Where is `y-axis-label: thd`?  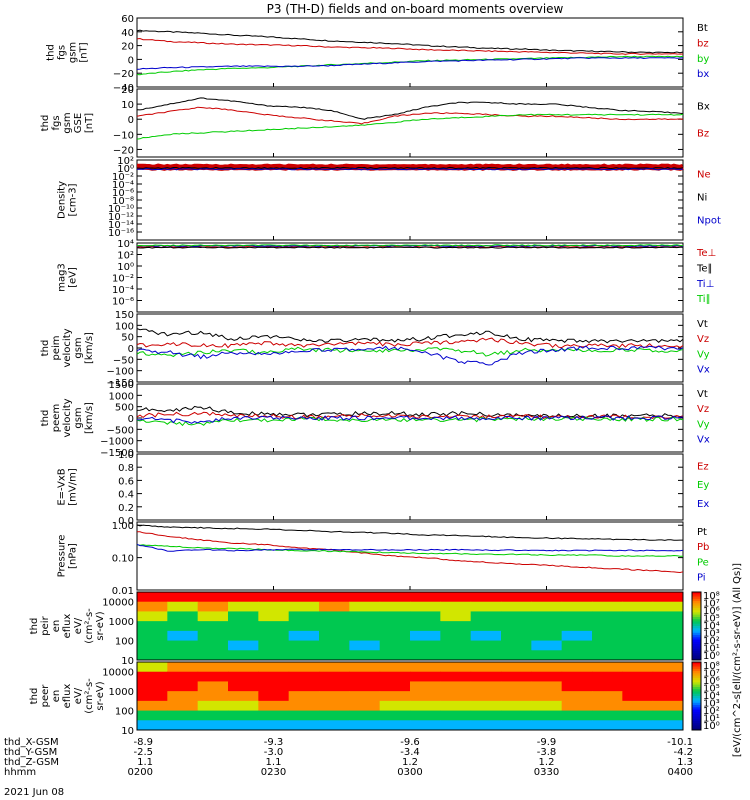 y-axis-label: thd is located at coordinates (51, 52).